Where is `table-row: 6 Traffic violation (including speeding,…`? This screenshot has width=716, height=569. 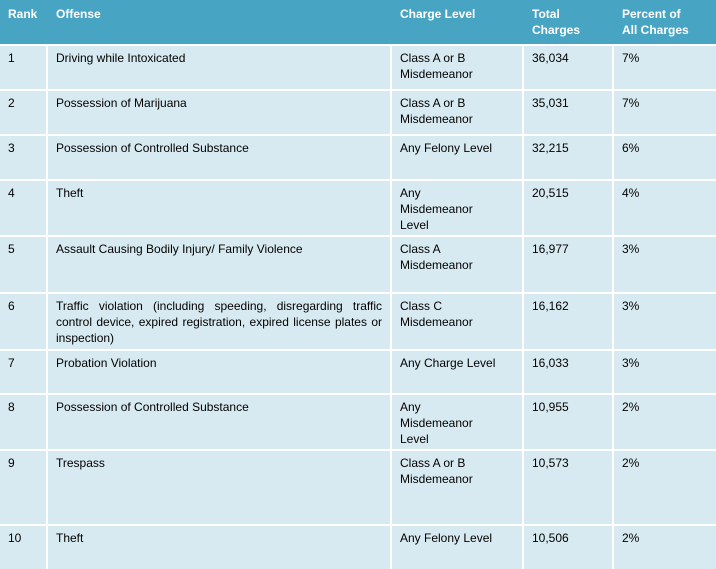
table-row: 6 Traffic violation (including speeding,… is located at coordinates (358, 320).